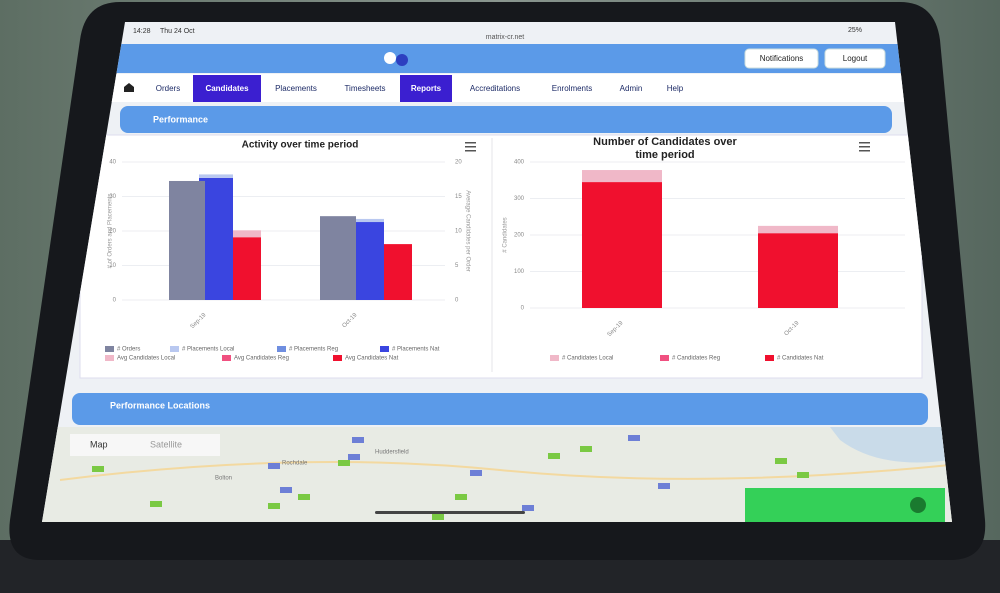  What do you see at coordinates (675, 88) in the screenshot?
I see `nav-item: Help` at bounding box center [675, 88].